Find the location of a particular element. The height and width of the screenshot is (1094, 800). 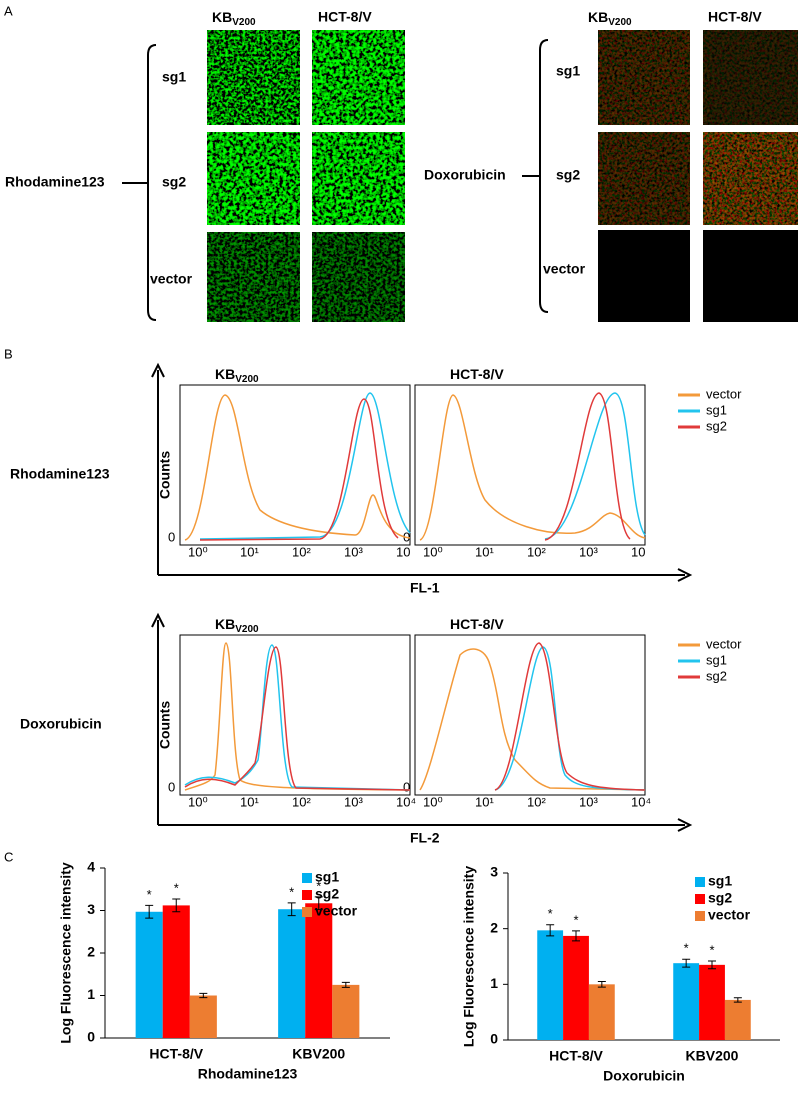

x-axis-label: FL-2 is located at coordinates (425, 838).